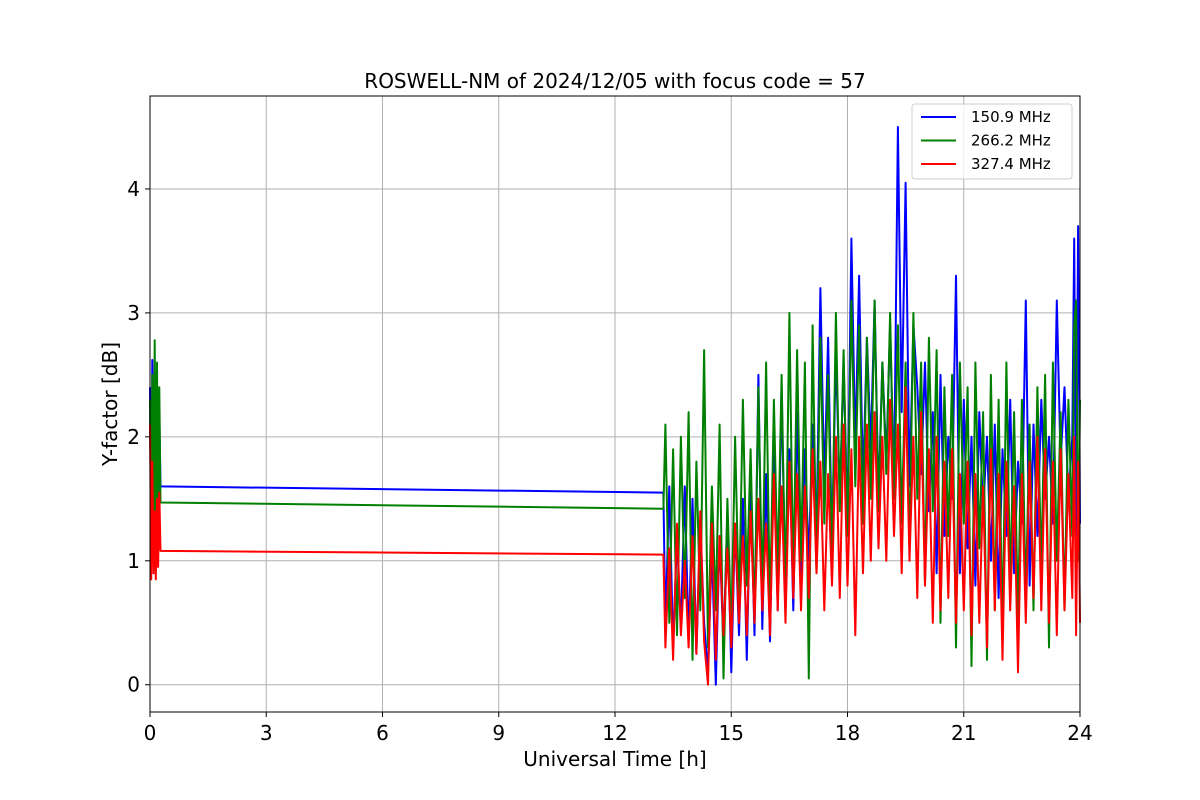 The width and height of the screenshot is (1200, 800). Describe the element at coordinates (133, 685) in the screenshot. I see `y-tick-label: 0` at that location.